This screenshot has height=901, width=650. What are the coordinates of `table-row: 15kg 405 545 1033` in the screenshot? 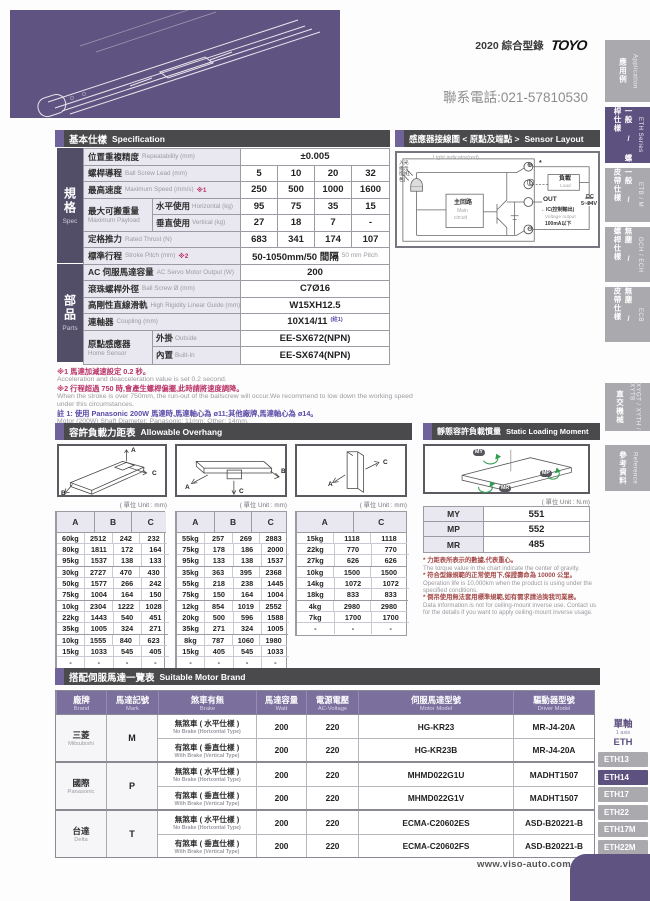 It's located at (233, 651).